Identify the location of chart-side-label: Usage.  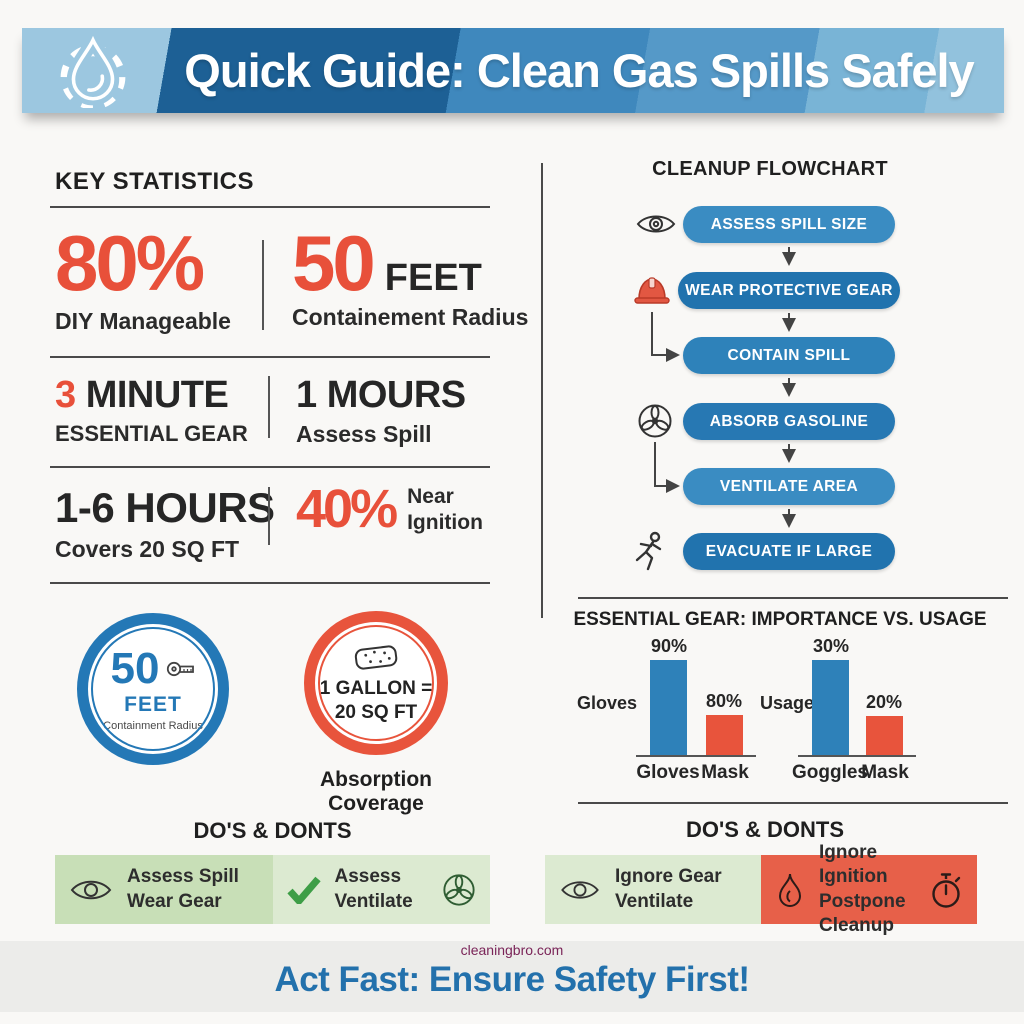
(787, 703).